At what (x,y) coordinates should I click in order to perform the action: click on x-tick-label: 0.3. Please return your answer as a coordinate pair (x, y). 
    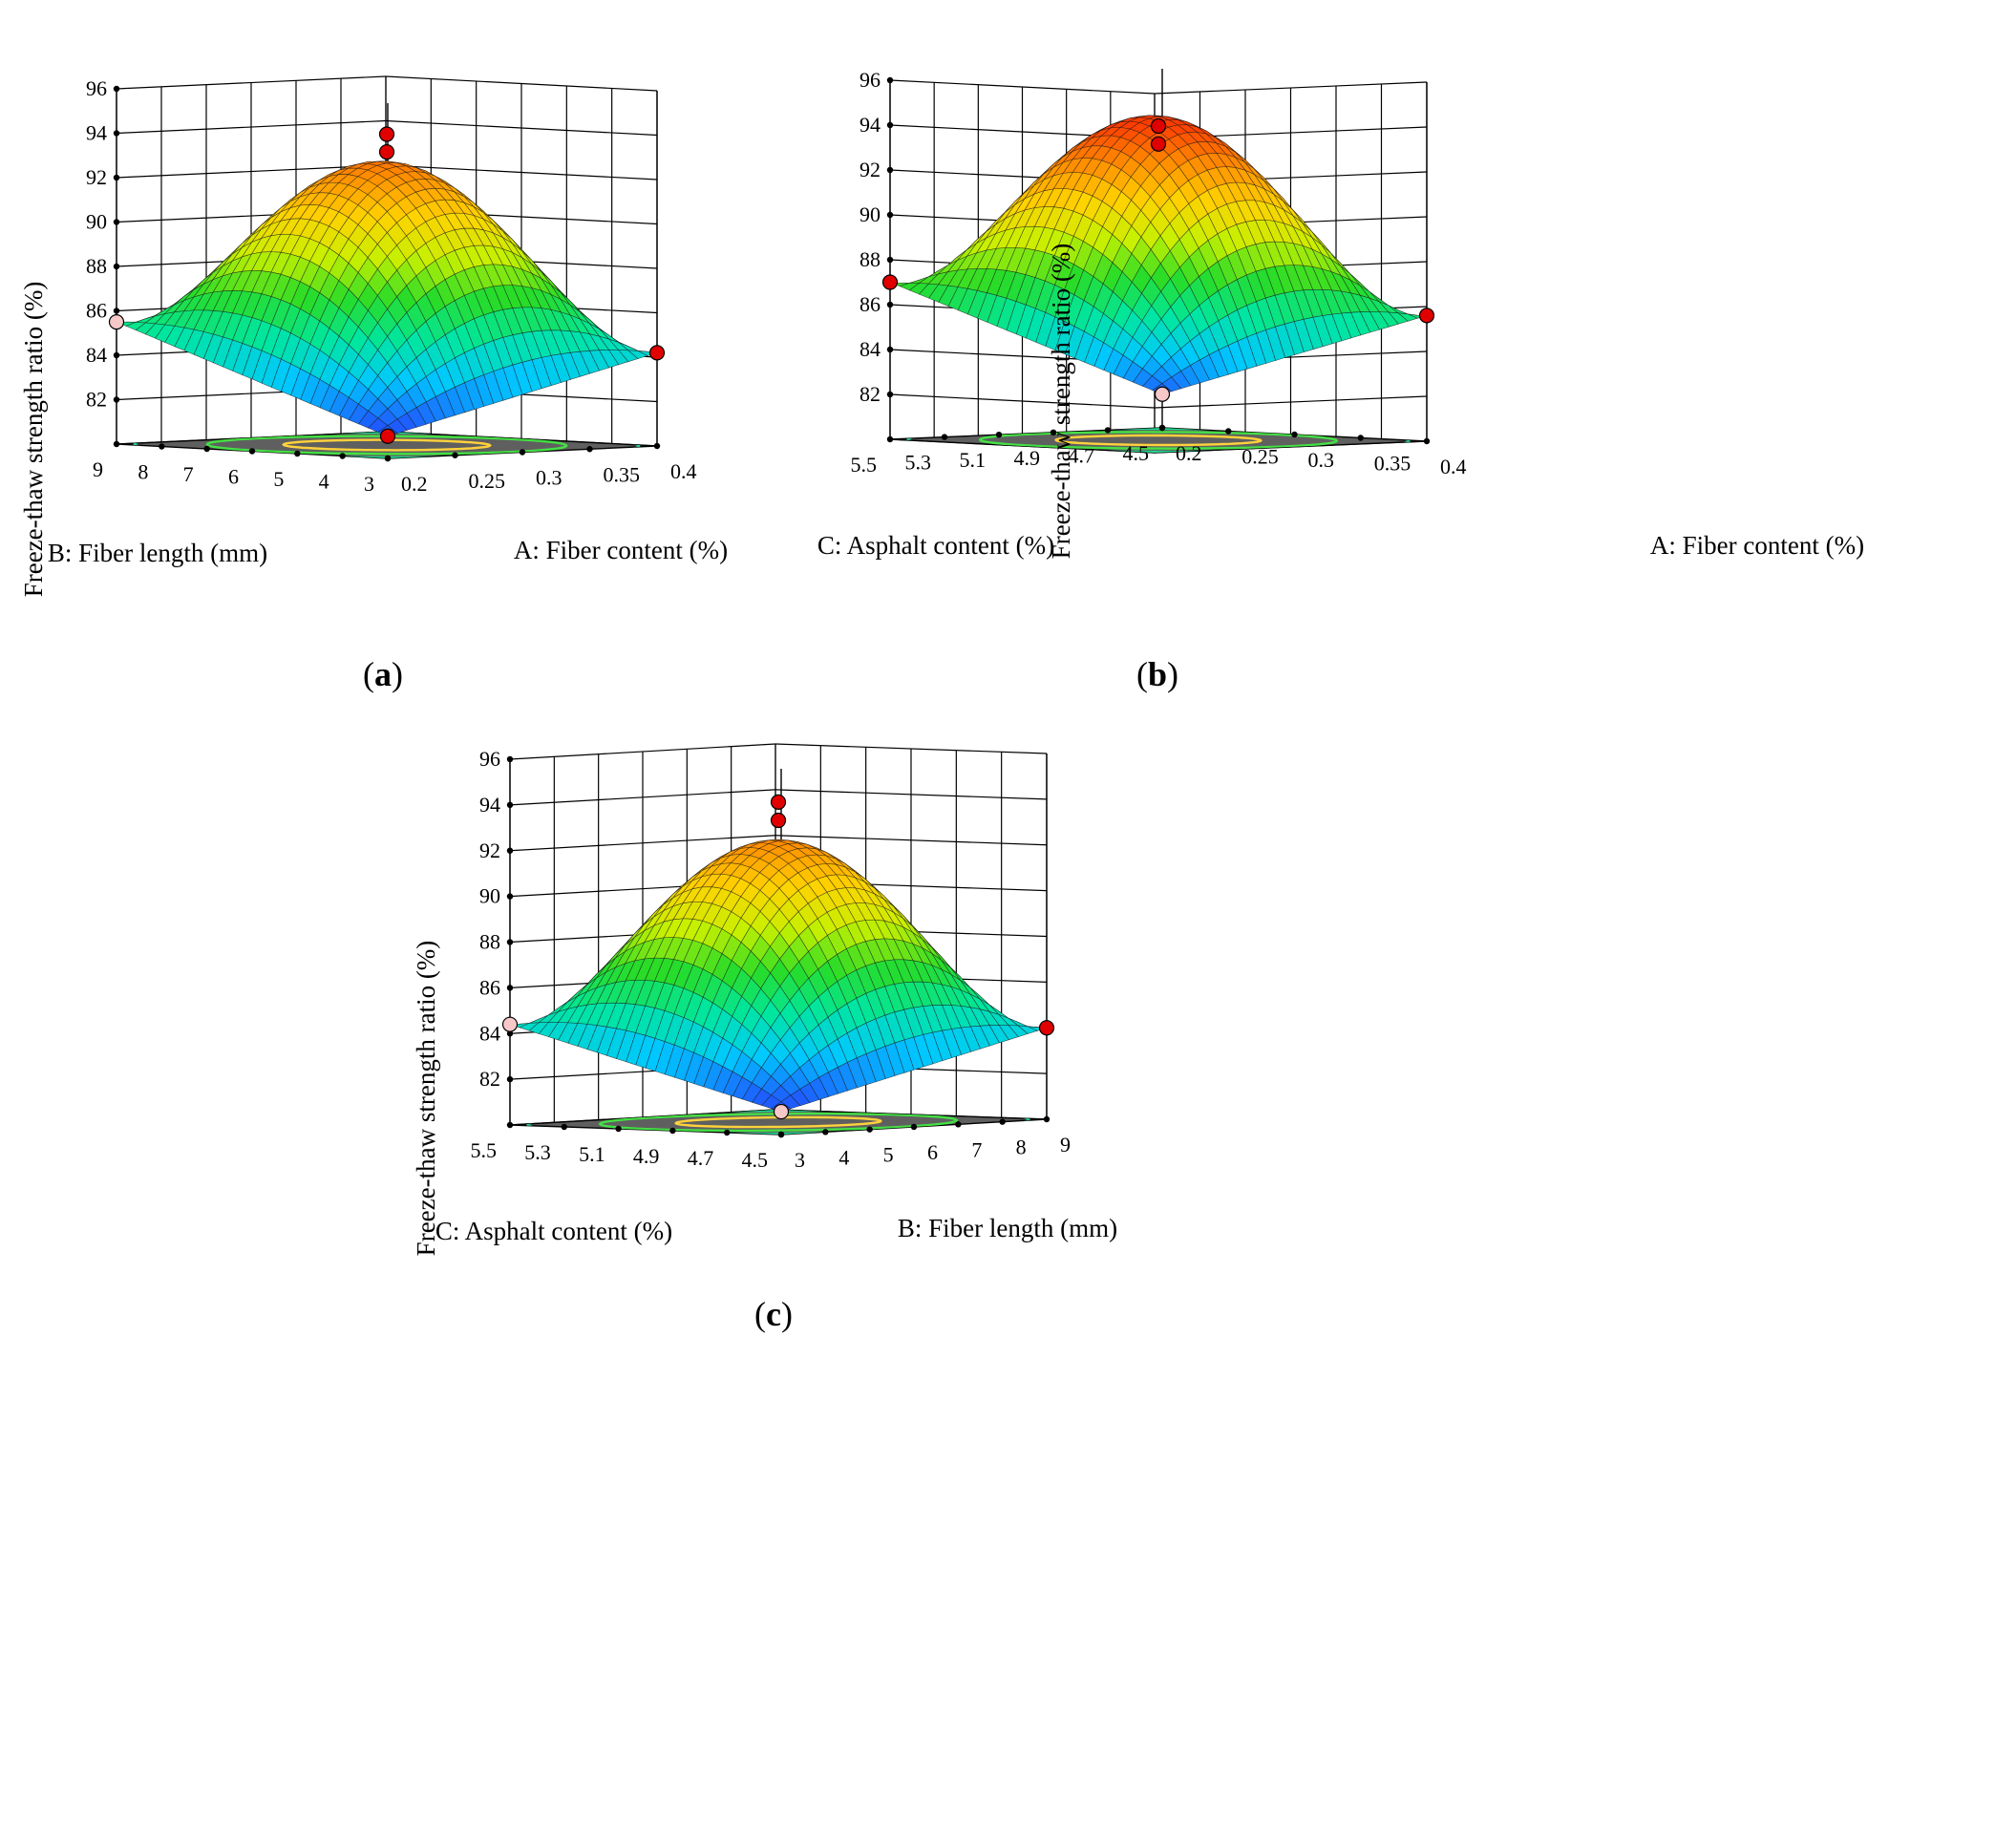
    Looking at the image, I should click on (1321, 460).